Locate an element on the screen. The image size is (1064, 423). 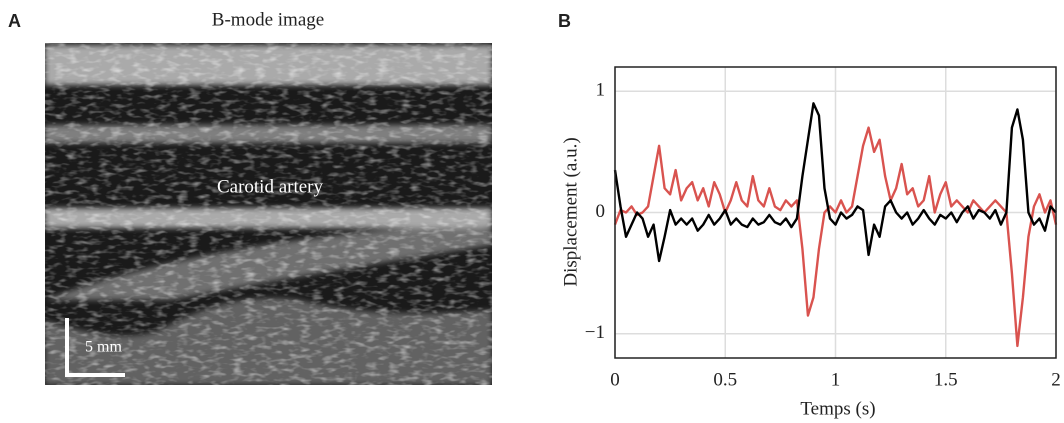
panel-label: A is located at coordinates (14, 21).